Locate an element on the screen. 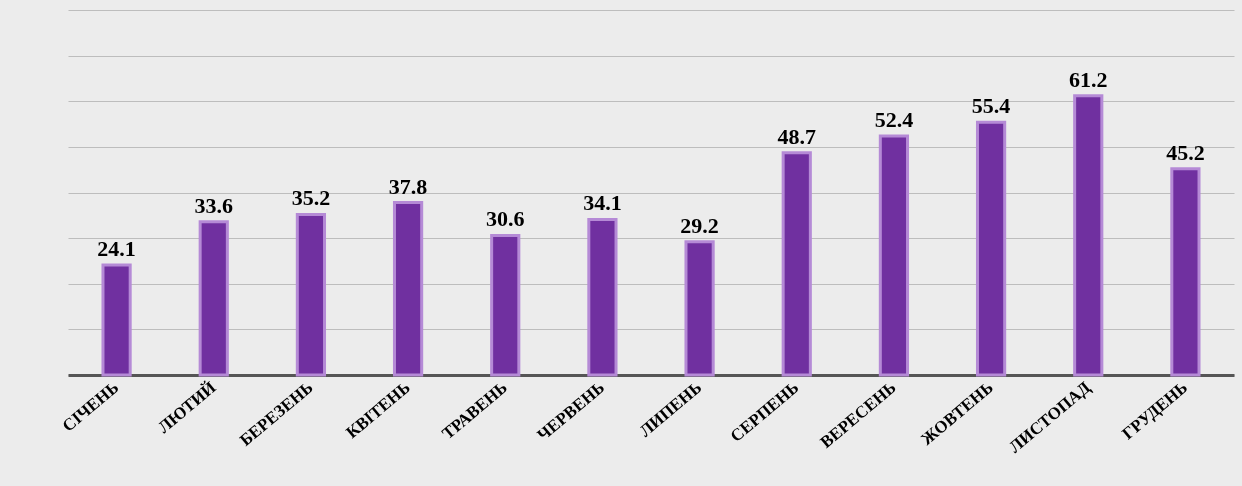 This screenshot has height=486, width=1242. data-label: 45.2 is located at coordinates (1185, 152).